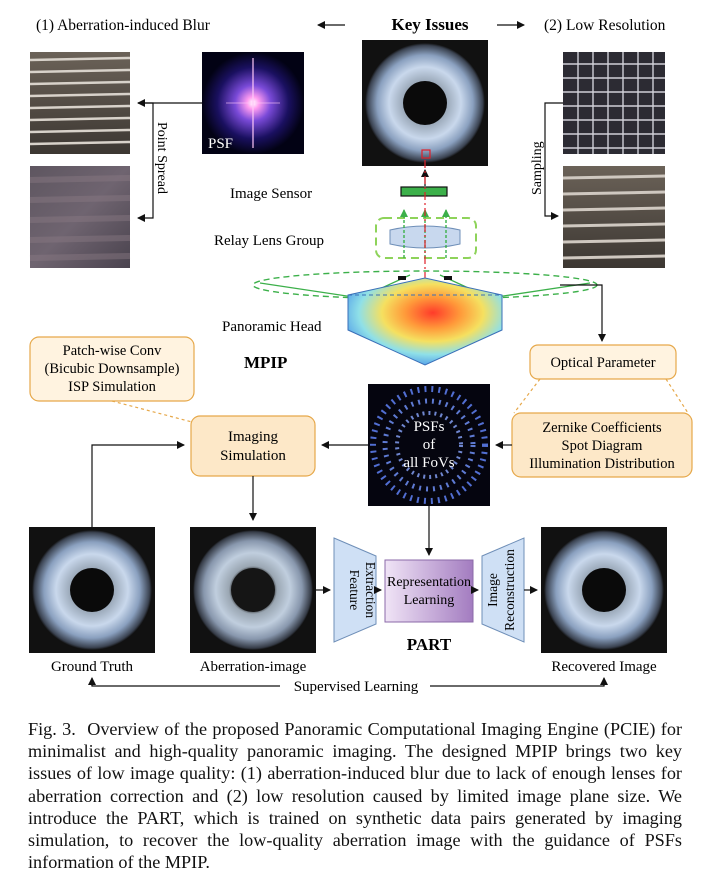 This screenshot has width=705, height=893. Describe the element at coordinates (425, 103) in the screenshot. I see `fisheye-center-hole` at that location.